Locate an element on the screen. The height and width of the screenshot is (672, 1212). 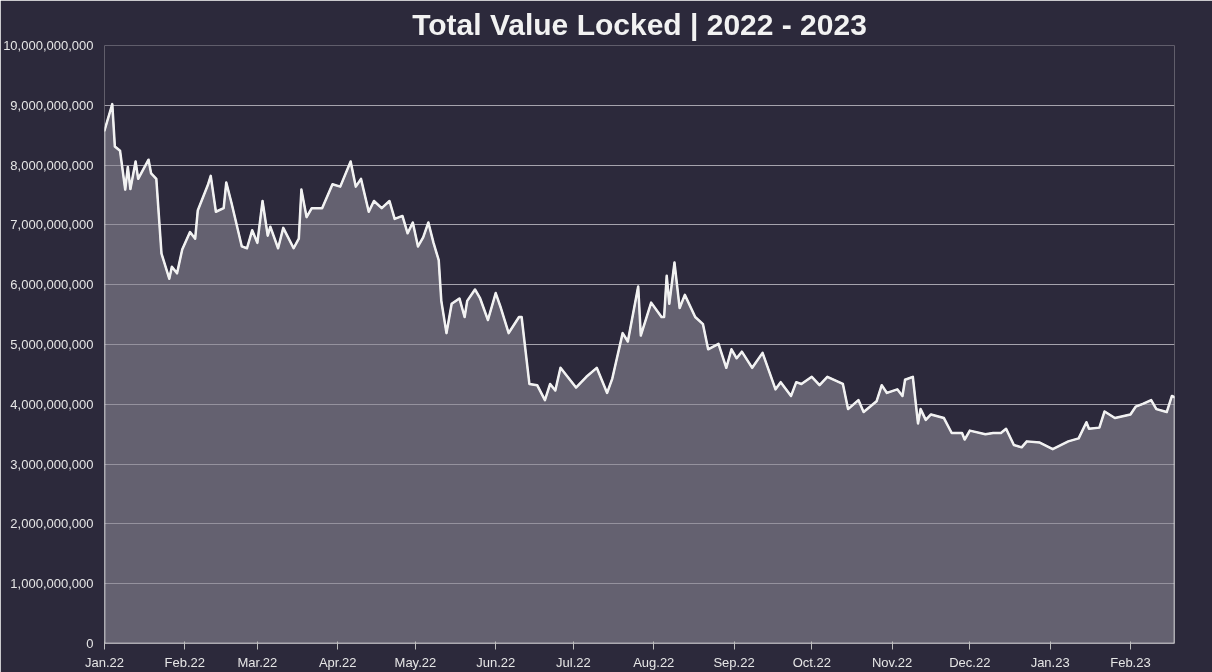
x-tick-label: May.22 is located at coordinates (415, 662).